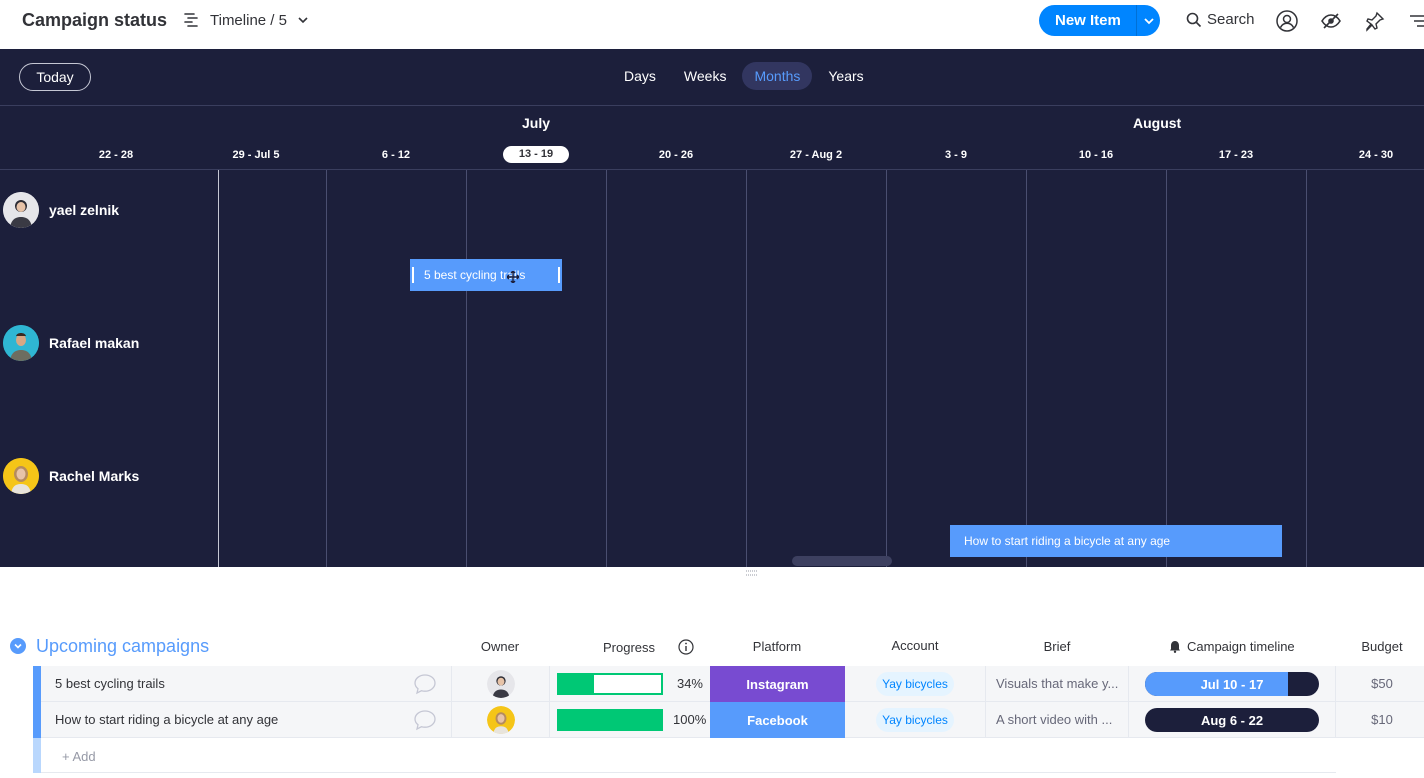 Image resolution: width=1424 pixels, height=778 pixels. Describe the element at coordinates (777, 76) in the screenshot. I see `tab-months: Months` at that location.